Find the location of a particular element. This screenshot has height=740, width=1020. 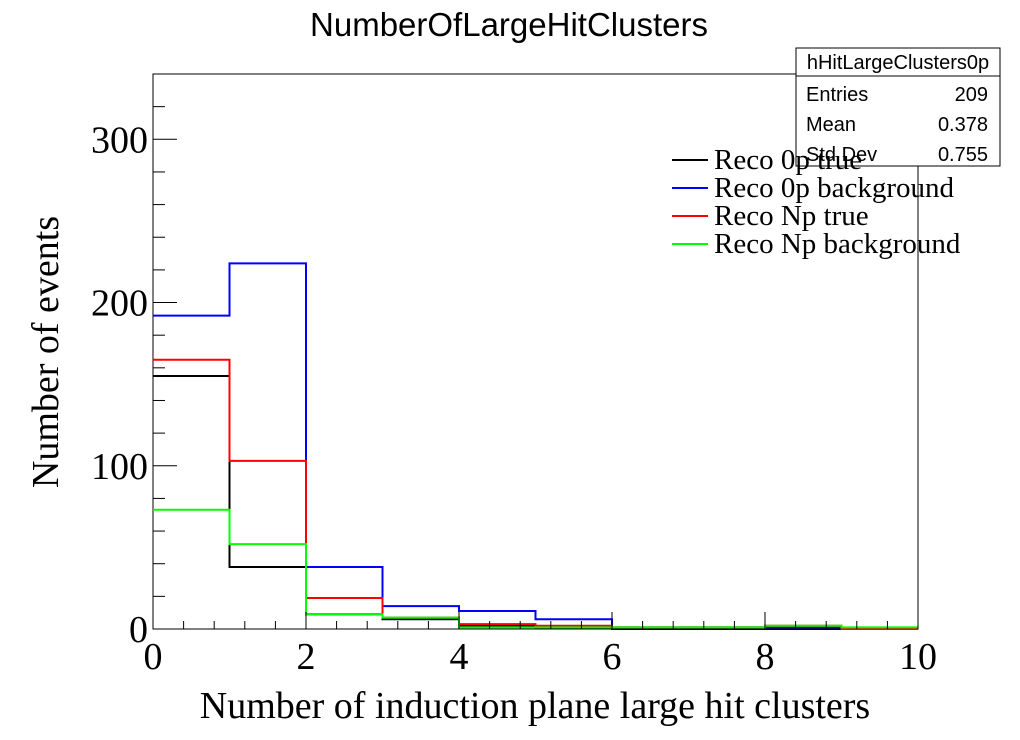

stats-box-frame is located at coordinates (898, 107).